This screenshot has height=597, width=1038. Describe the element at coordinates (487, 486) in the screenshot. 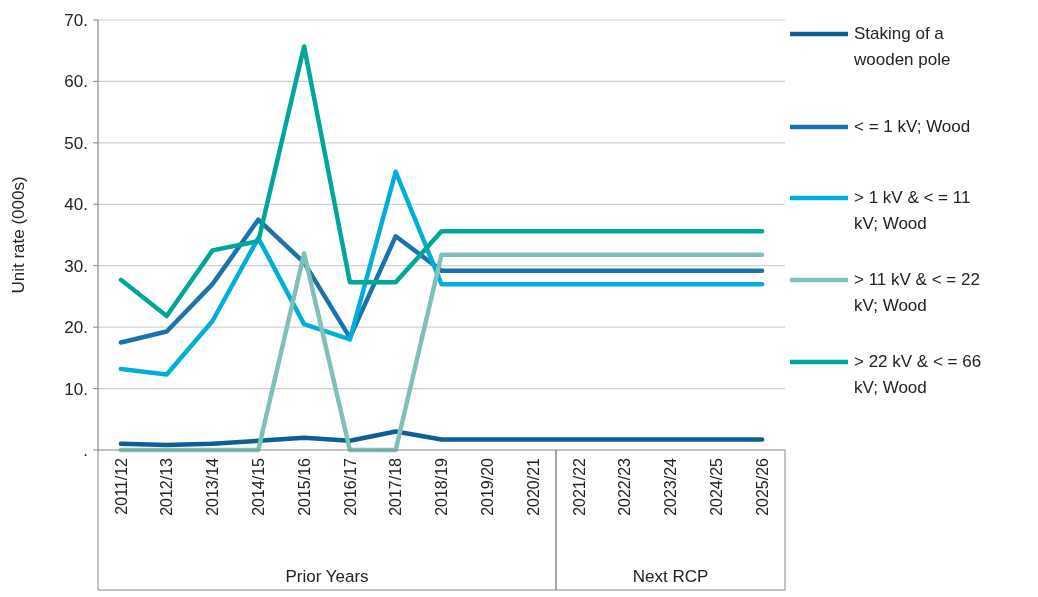

I see `x-tick-label: 2019/20` at that location.